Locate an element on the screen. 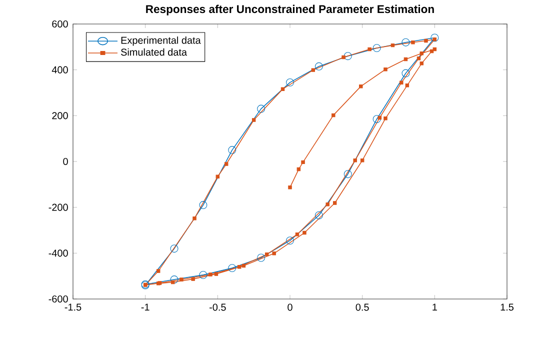 This screenshot has width=560, height=337. y-tick-label: -200 is located at coordinates (58, 207).